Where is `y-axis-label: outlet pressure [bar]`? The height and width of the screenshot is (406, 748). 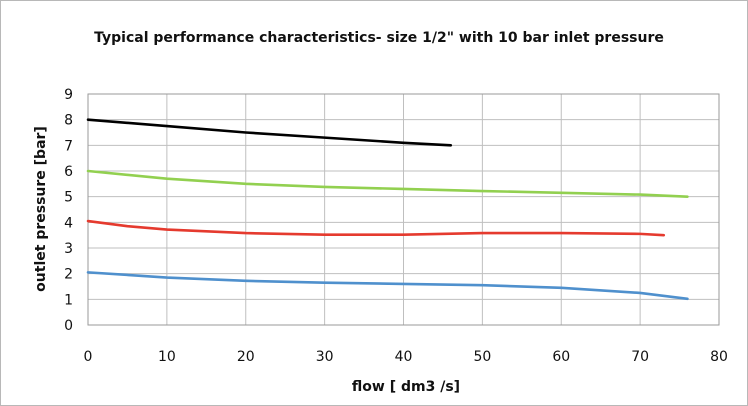 y-axis-label: outlet pressure [bar] is located at coordinates (41, 209).